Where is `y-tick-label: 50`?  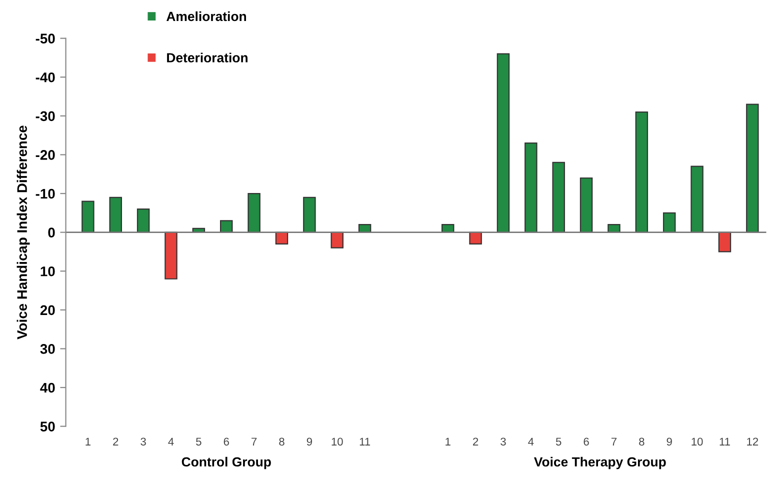
y-tick-label: 50 is located at coordinates (47, 427).